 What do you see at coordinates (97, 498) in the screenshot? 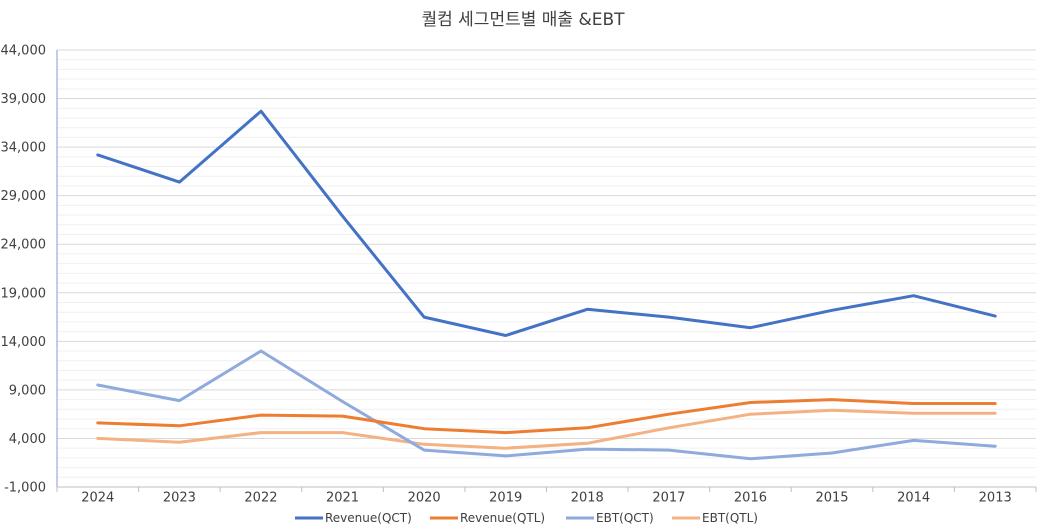
I see `x-tick-label: 2024` at bounding box center [97, 498].